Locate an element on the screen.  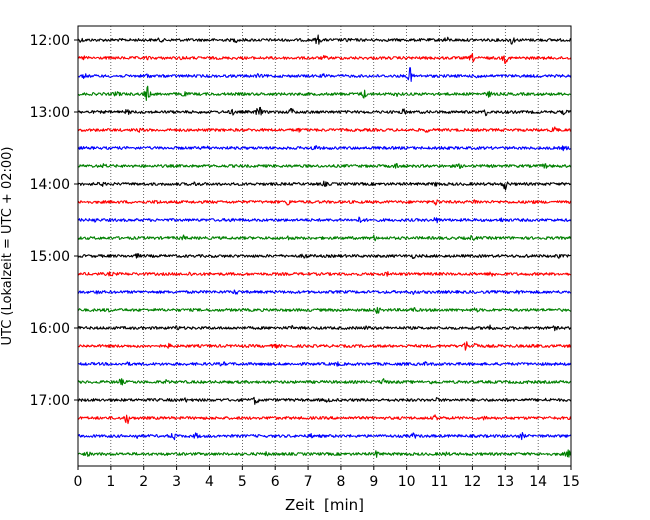
y-axis-label: UTC (Lokalzeit = UTC + 02:00) is located at coordinates (7, 246).